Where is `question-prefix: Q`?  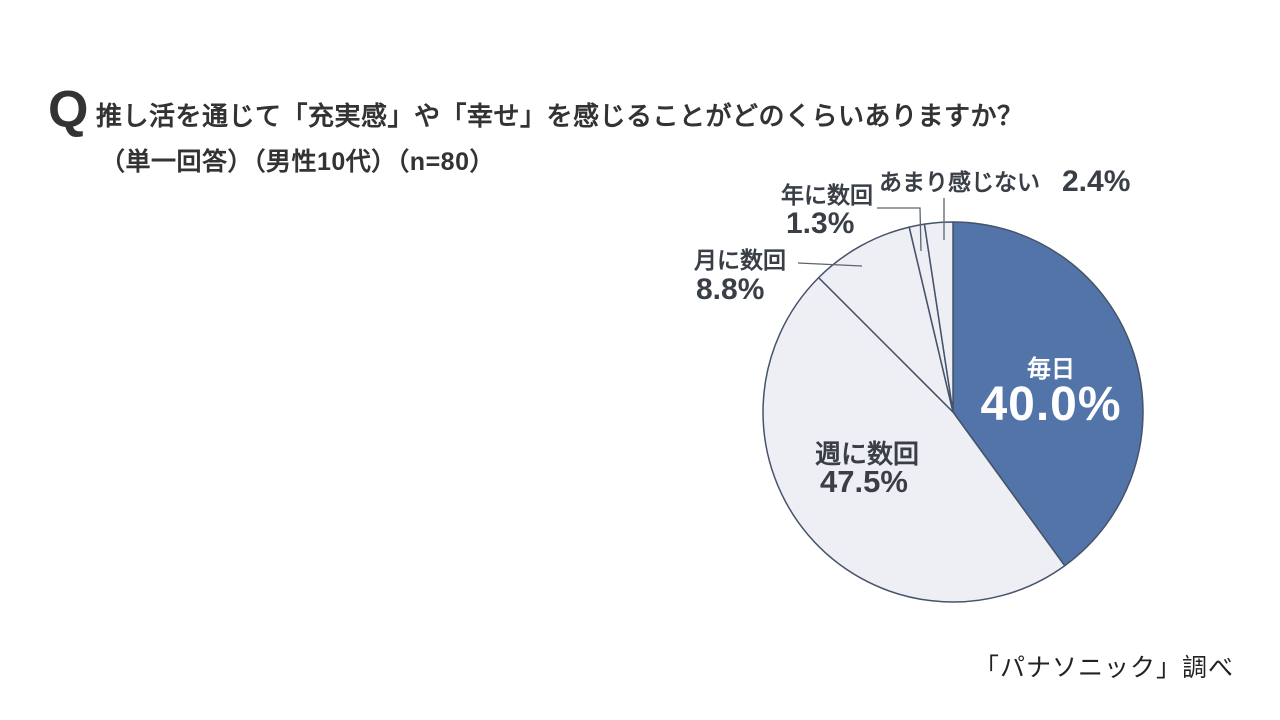
question-prefix: Q is located at coordinates (68, 110).